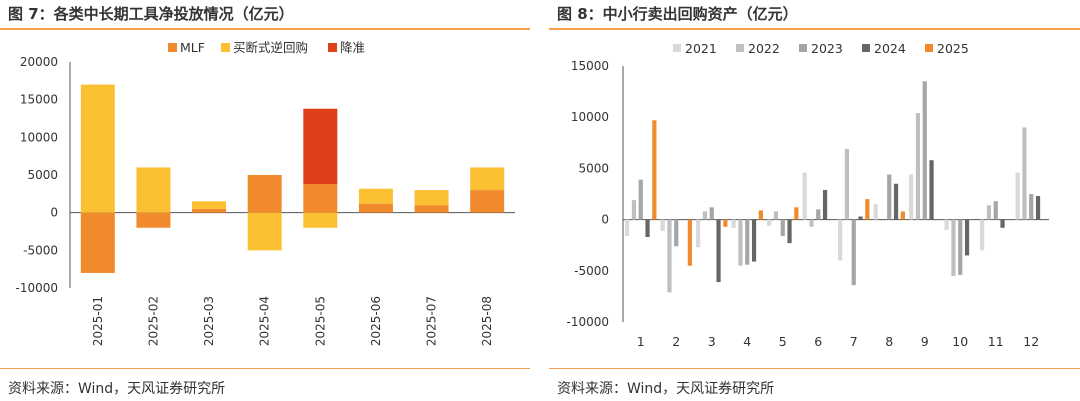 The image size is (1080, 401). Describe the element at coordinates (740, 48) in the screenshot. I see `legend-swatch-2022` at that location.